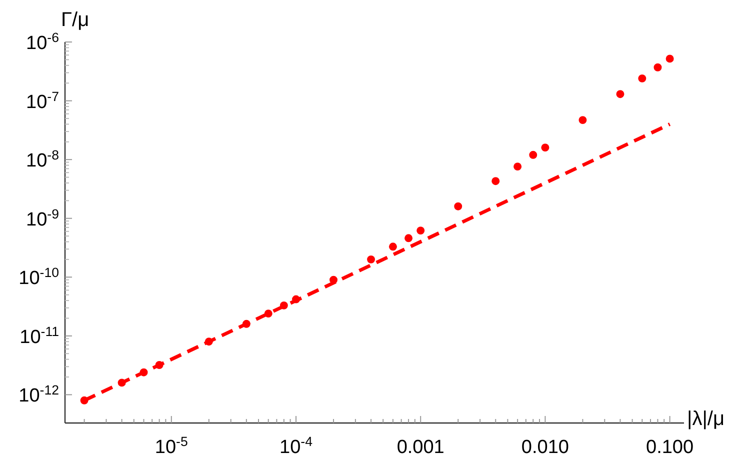 The width and height of the screenshot is (750, 459). What do you see at coordinates (38, 394) in the screenshot?
I see `y-tick-label: 10$^{-12}$` at bounding box center [38, 394].